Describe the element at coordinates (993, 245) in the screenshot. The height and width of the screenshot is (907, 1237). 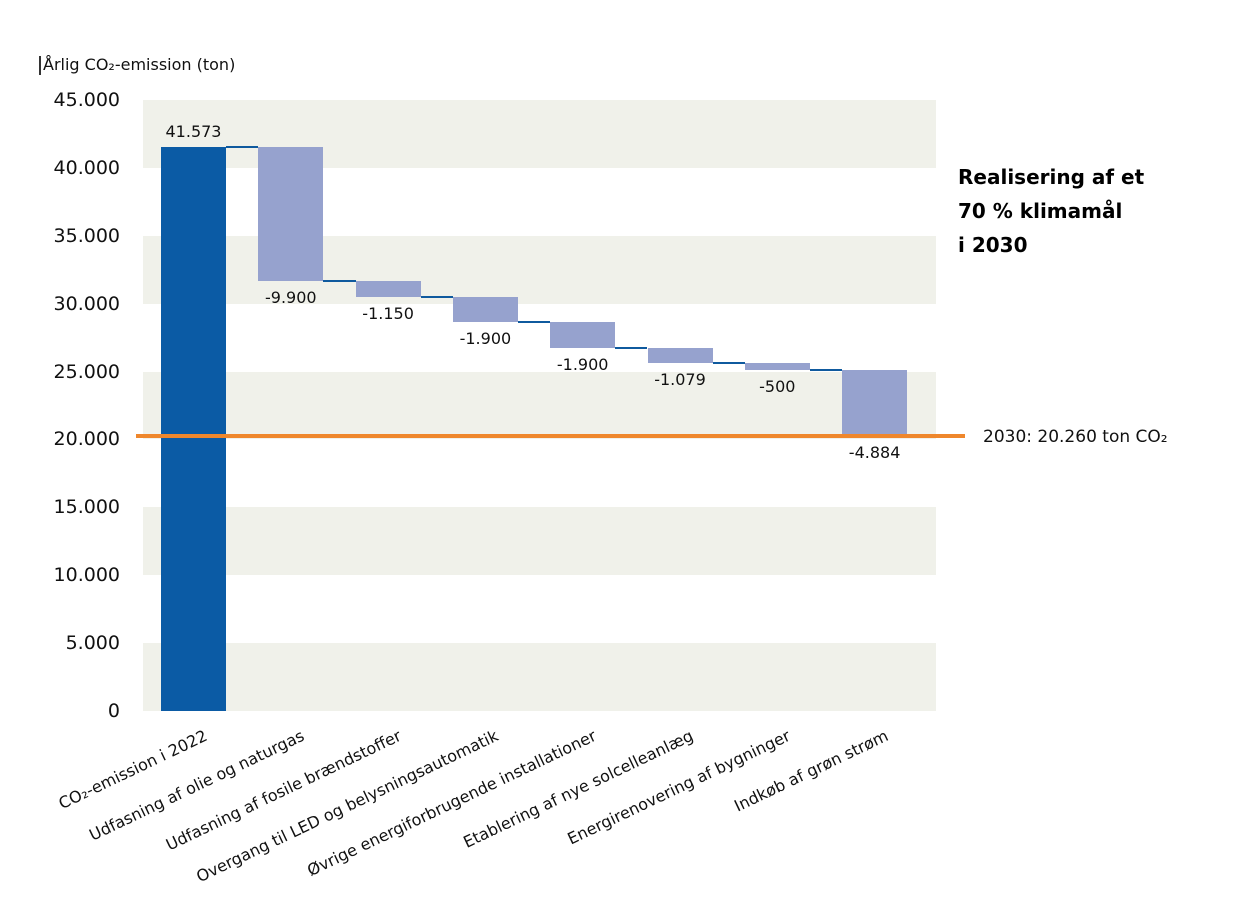
I see `annotation-line: i 2030` at that location.